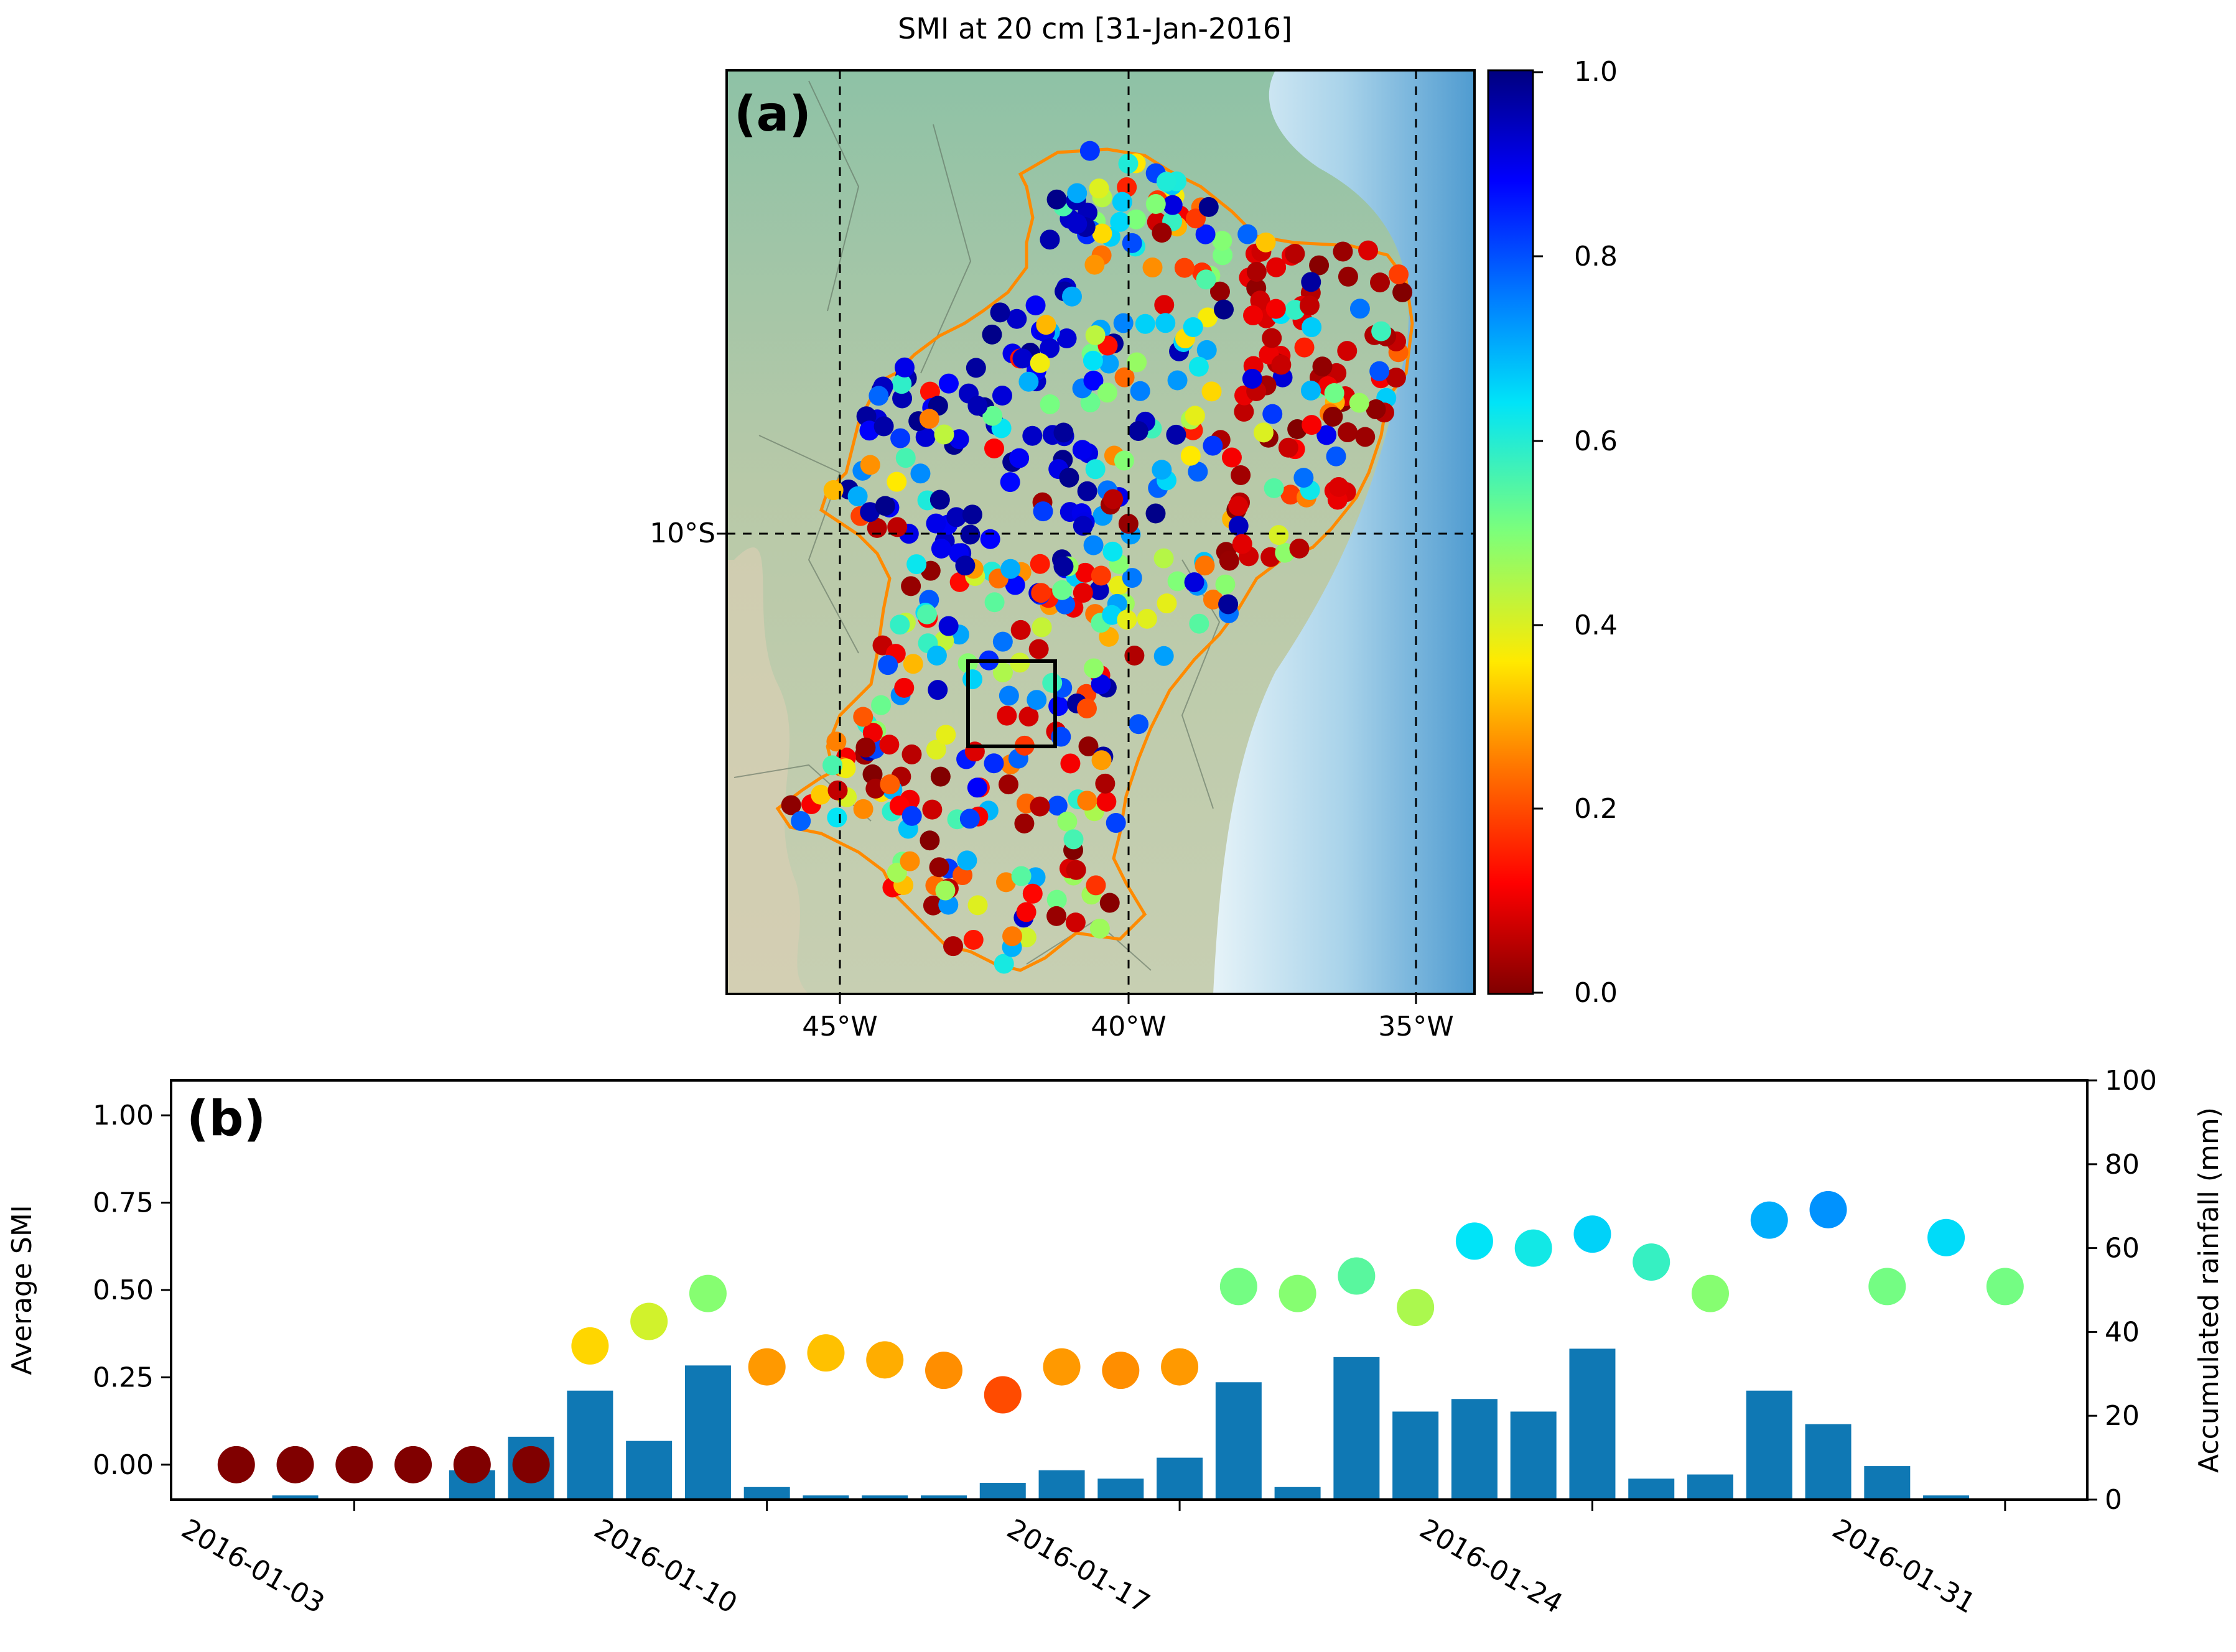  I want to click on right-axis-ticks: 100 80 60 40 20 0, so click(2122, 1290).